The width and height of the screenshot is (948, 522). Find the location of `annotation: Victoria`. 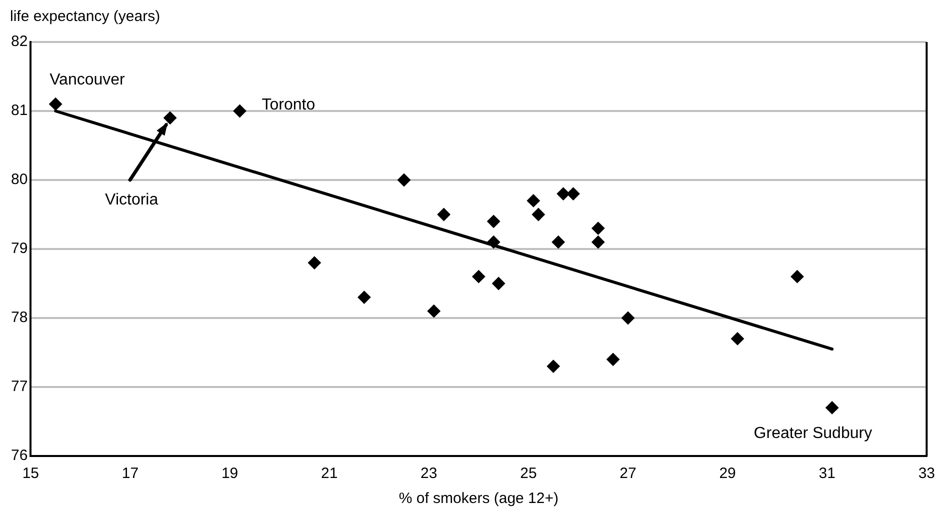

annotation: Victoria is located at coordinates (131, 199).